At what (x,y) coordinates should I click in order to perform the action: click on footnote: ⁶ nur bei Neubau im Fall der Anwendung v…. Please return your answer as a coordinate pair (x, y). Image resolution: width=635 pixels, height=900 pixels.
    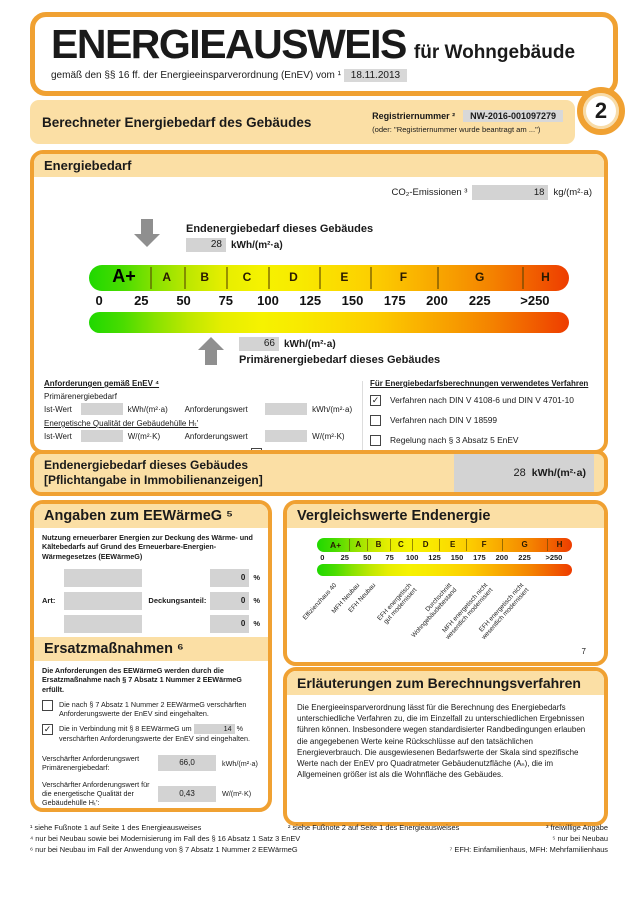
    Looking at the image, I should click on (164, 850).